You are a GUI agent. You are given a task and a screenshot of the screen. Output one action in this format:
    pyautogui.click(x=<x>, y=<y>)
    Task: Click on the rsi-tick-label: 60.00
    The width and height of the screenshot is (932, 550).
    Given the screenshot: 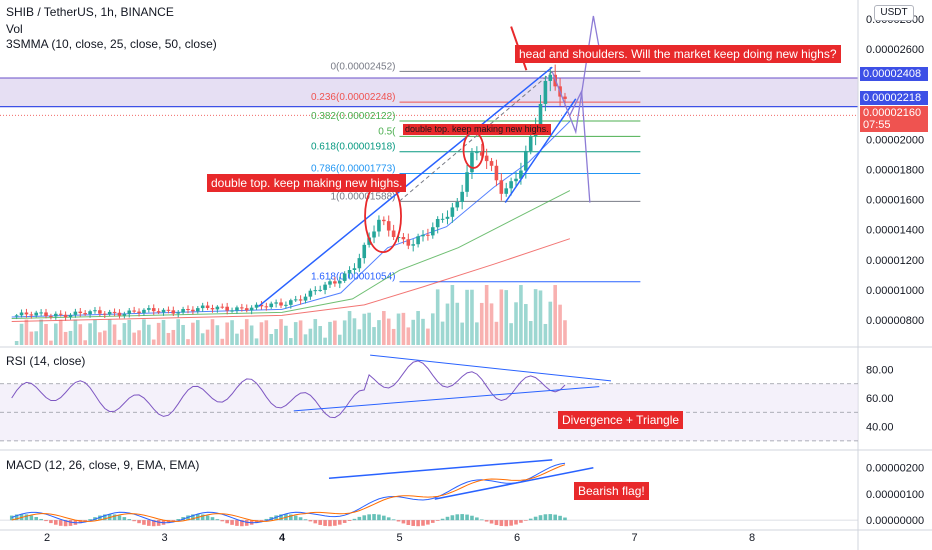 What is the action you would take?
    pyautogui.click(x=880, y=399)
    